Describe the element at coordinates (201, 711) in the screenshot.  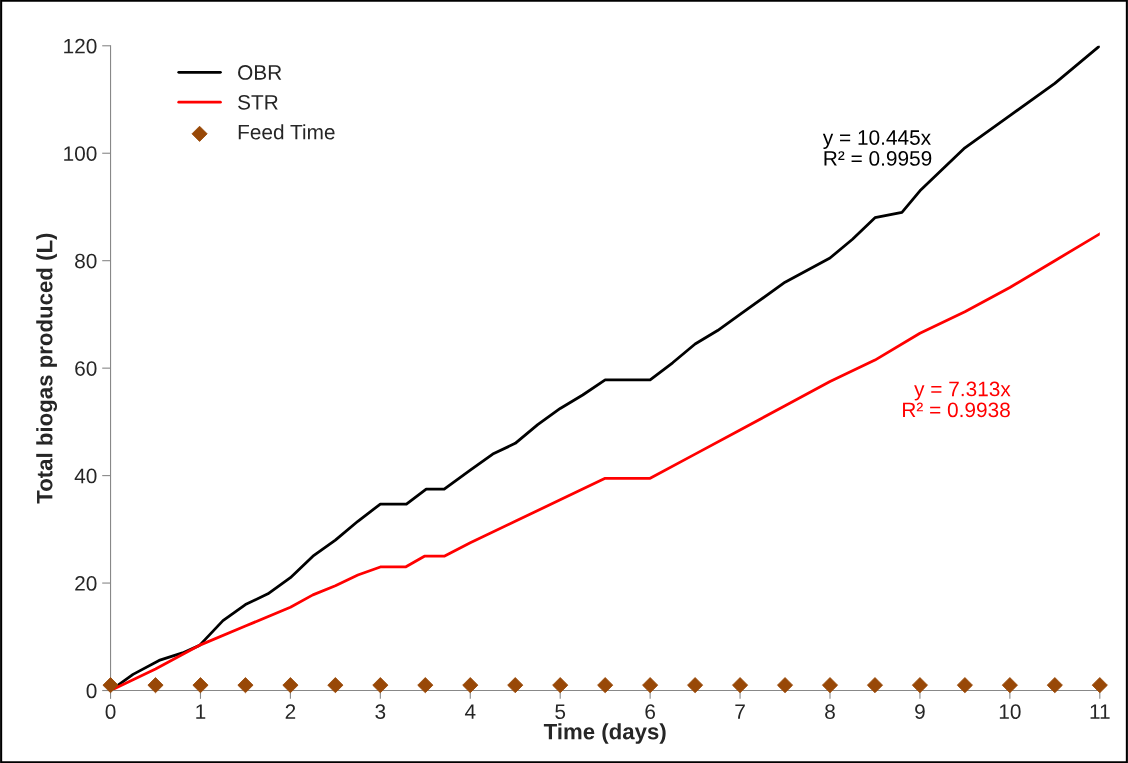
I see `x-tick-label: 1` at that location.